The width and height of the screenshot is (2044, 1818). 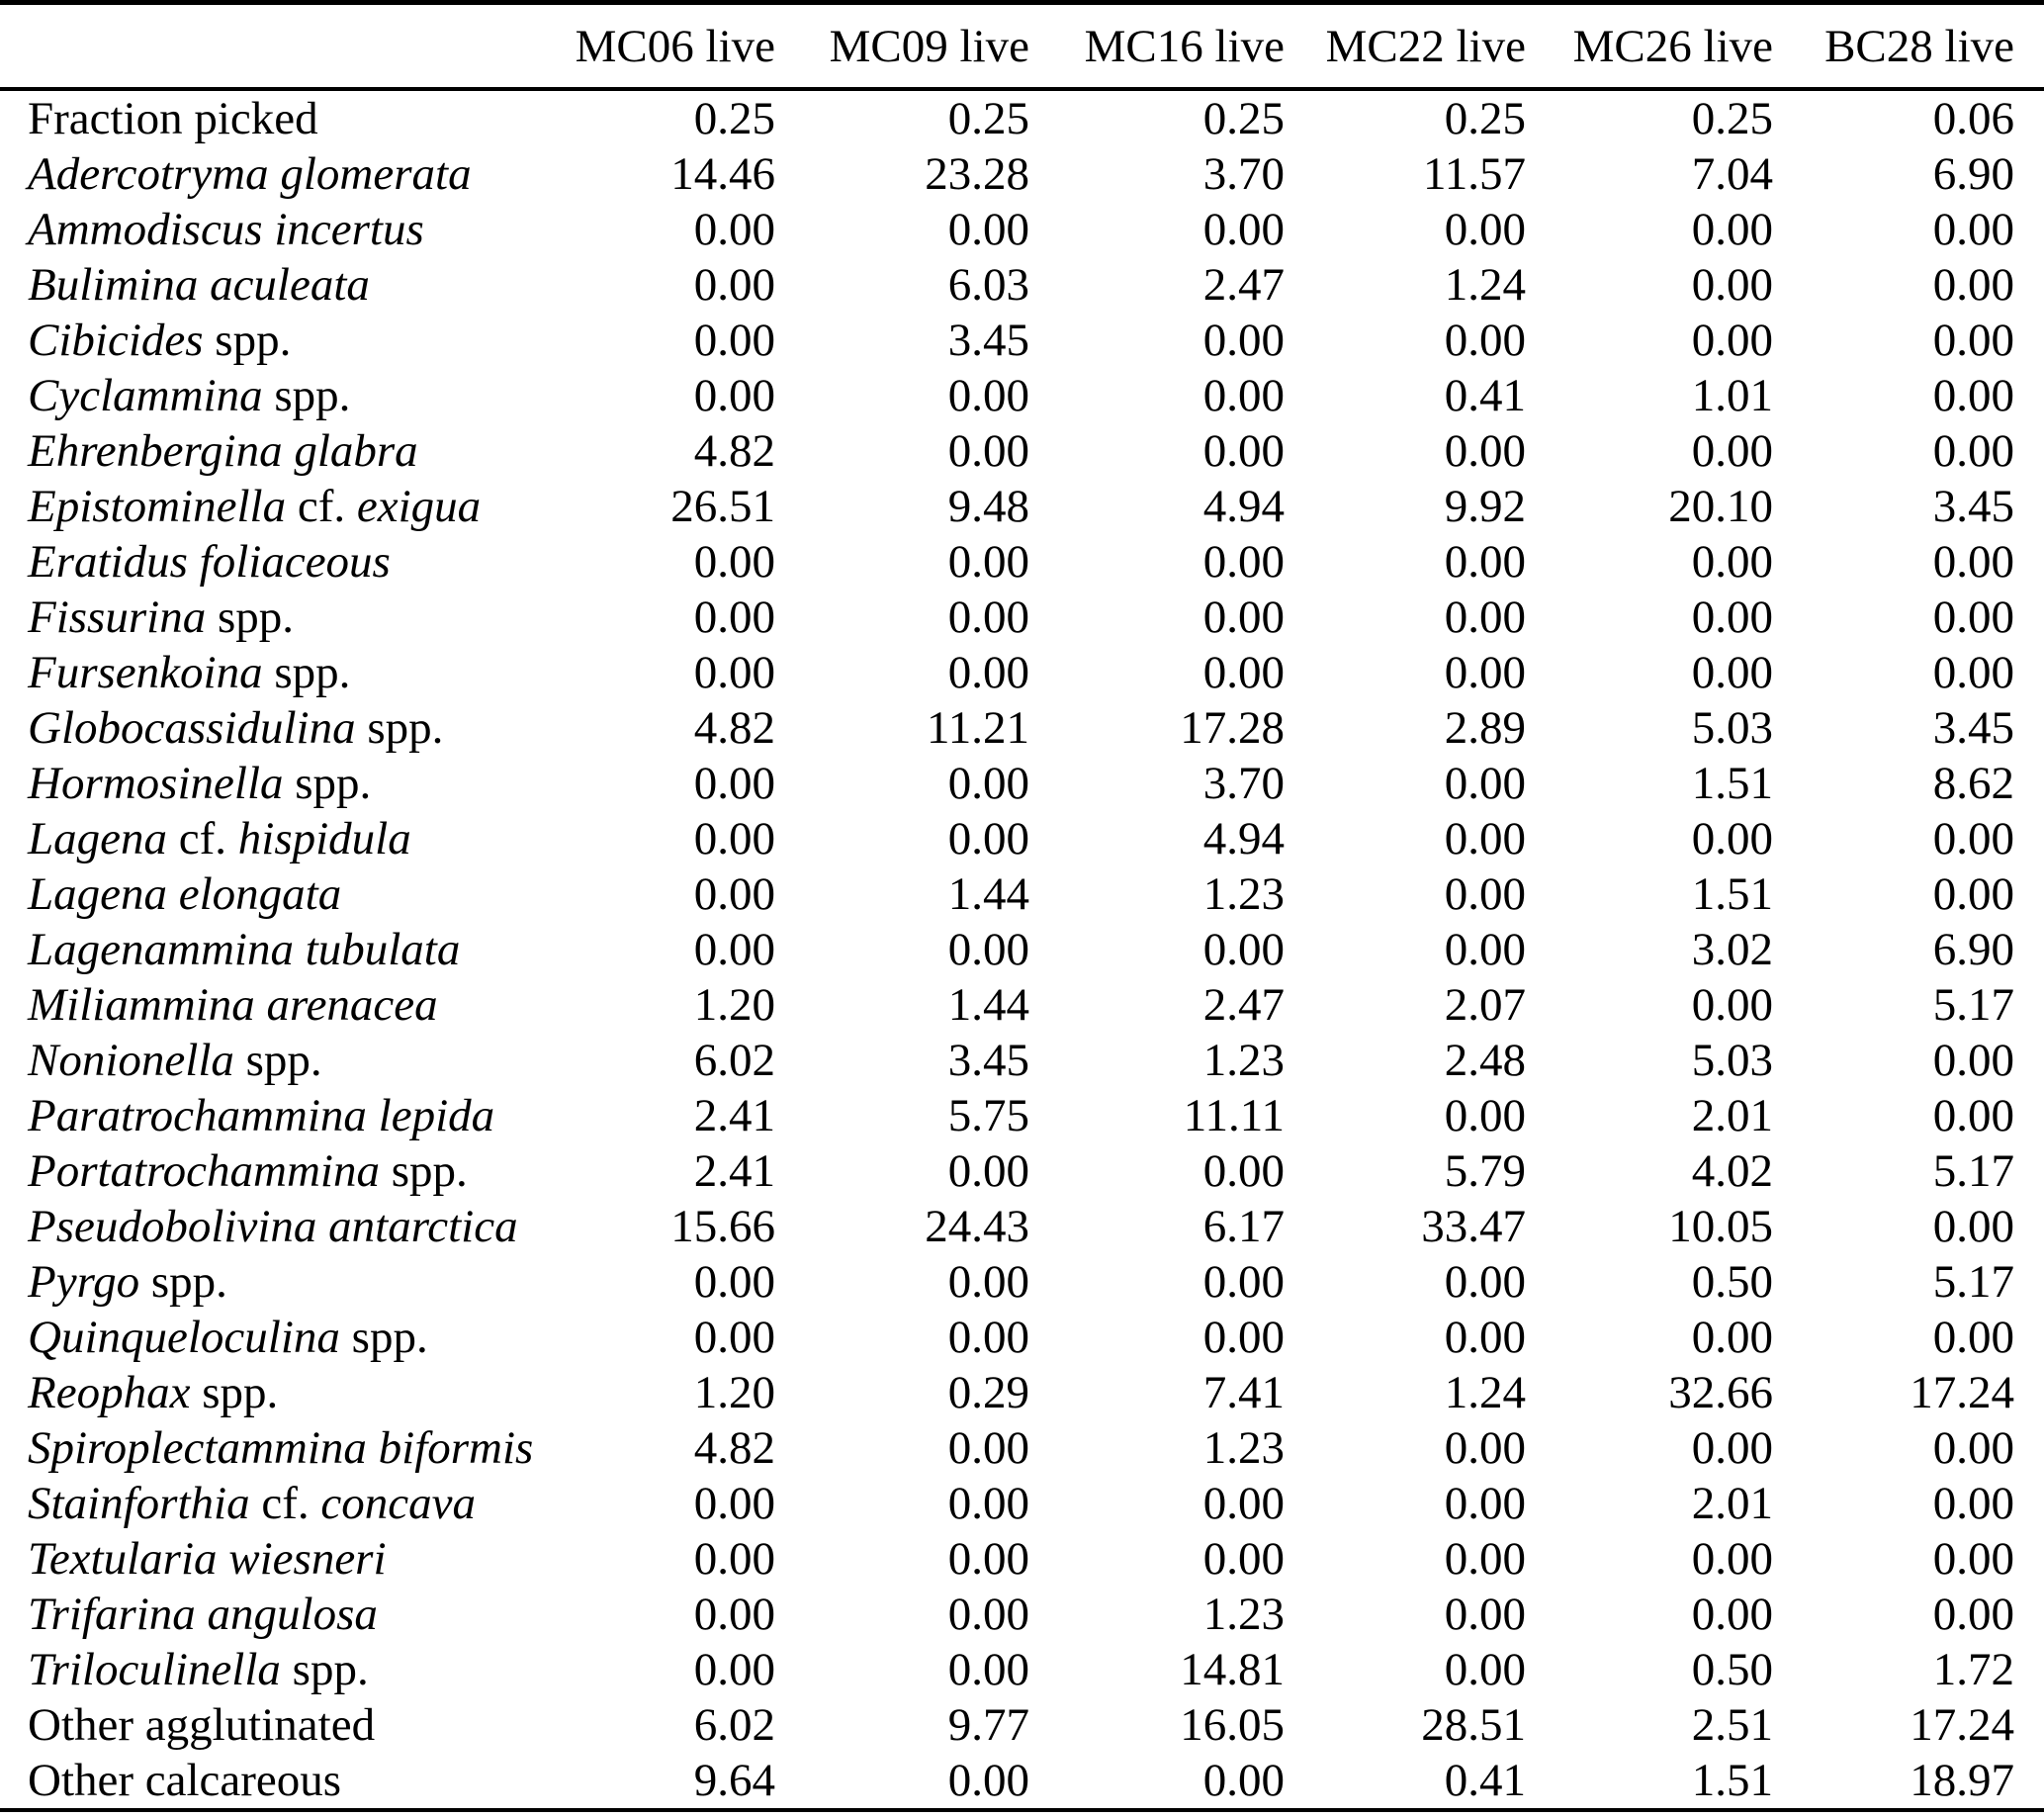 I want to click on cell-value: 1.23, so click(x=1243, y=894).